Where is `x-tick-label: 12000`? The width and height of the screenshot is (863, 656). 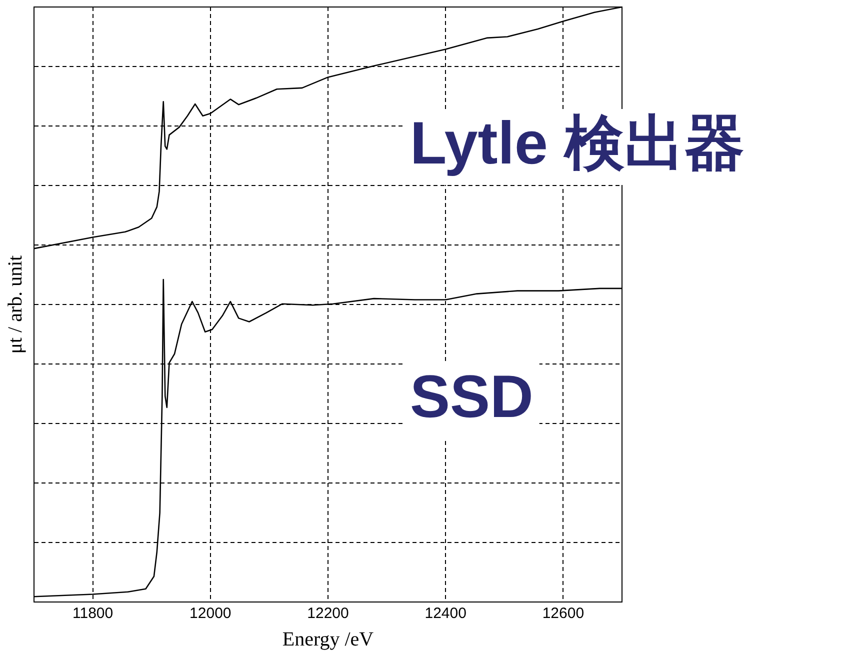
x-tick-label: 12000 is located at coordinates (211, 613).